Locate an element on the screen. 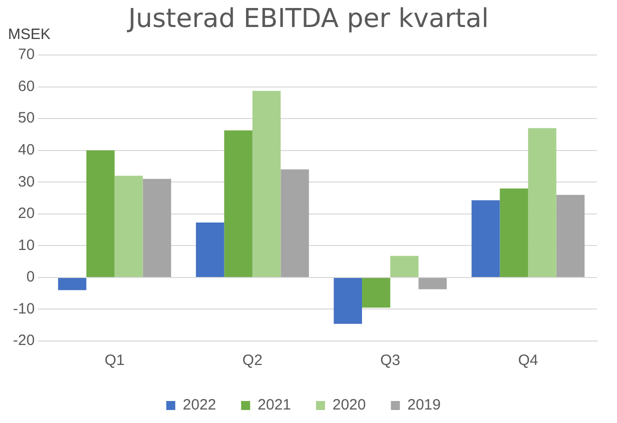  legend-label: 2020 is located at coordinates (349, 405).